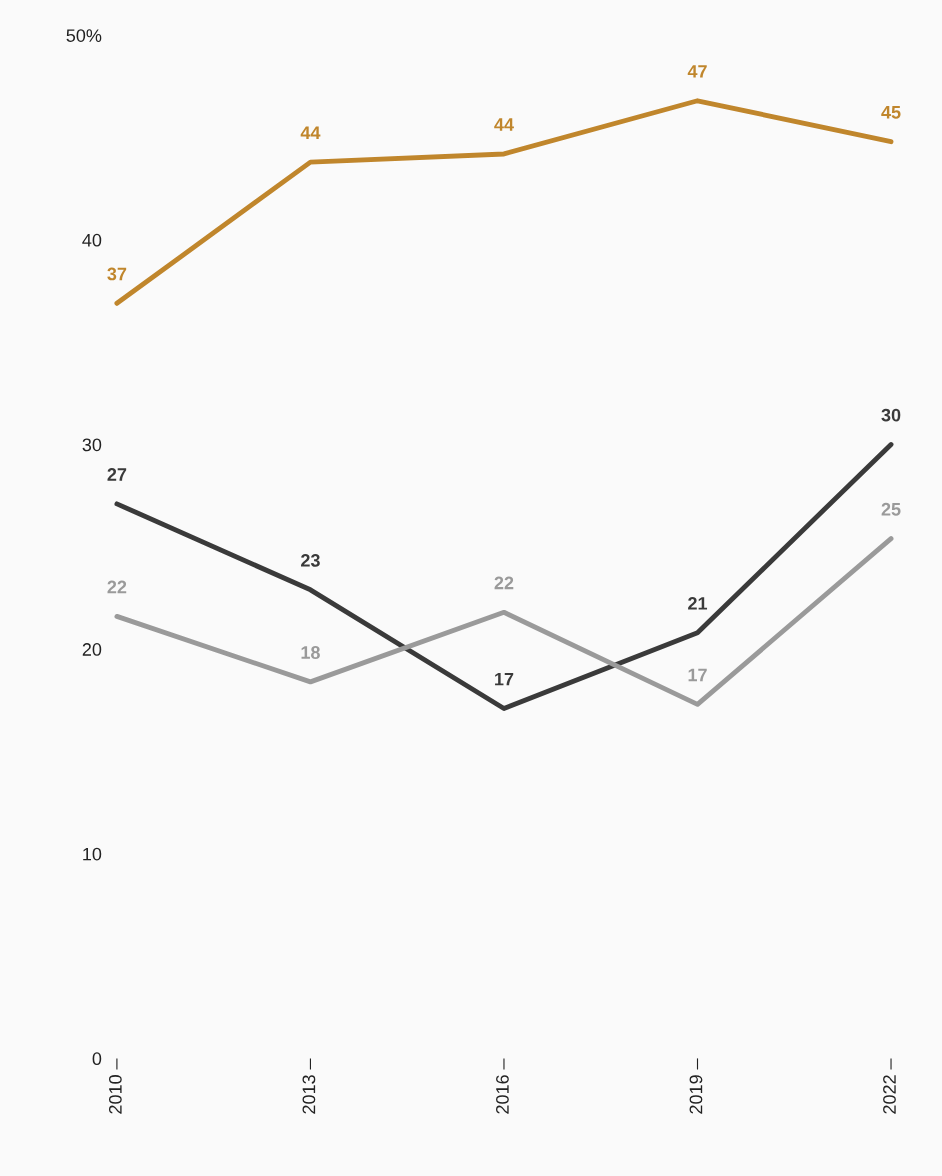  I want to click on data-label: 23, so click(310, 560).